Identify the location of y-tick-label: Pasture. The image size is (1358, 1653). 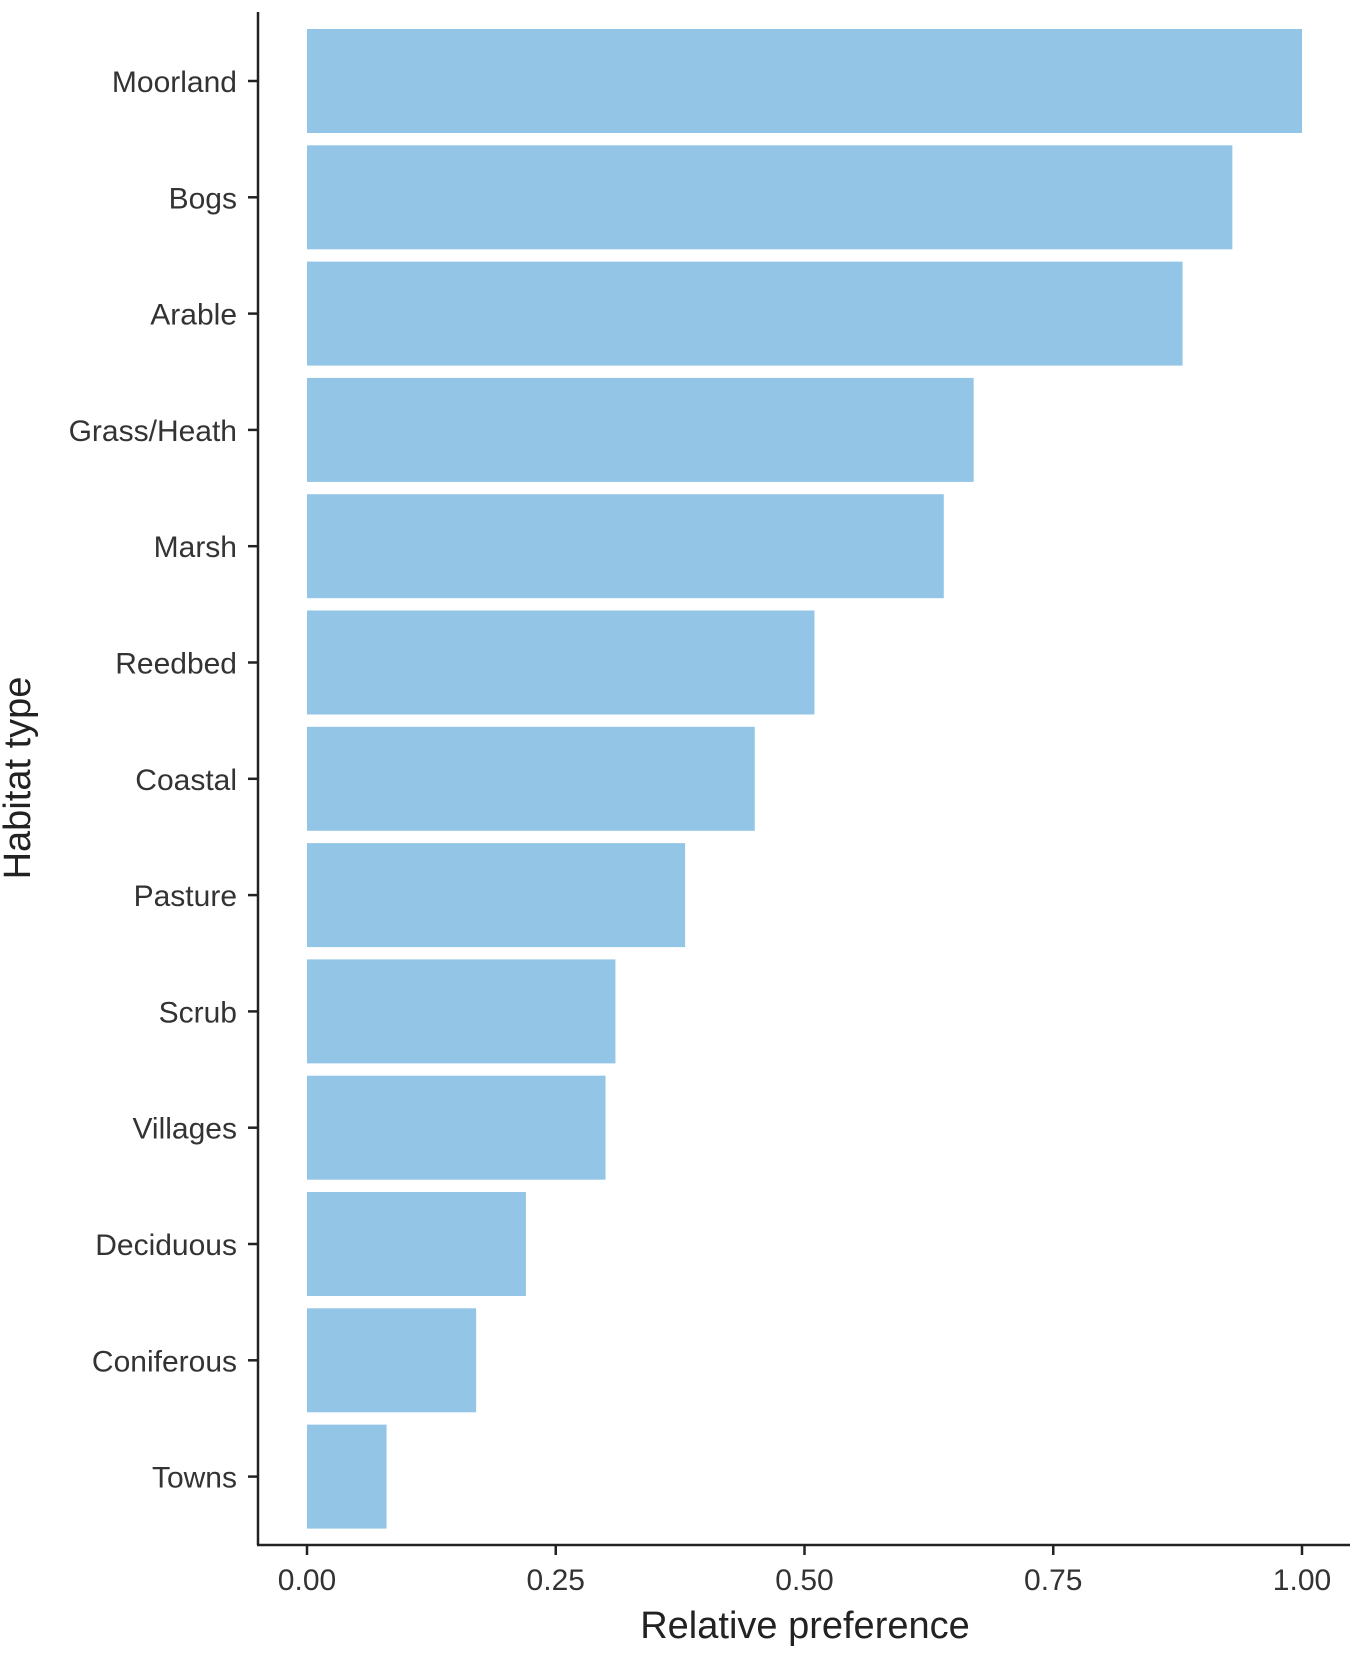
(185, 896).